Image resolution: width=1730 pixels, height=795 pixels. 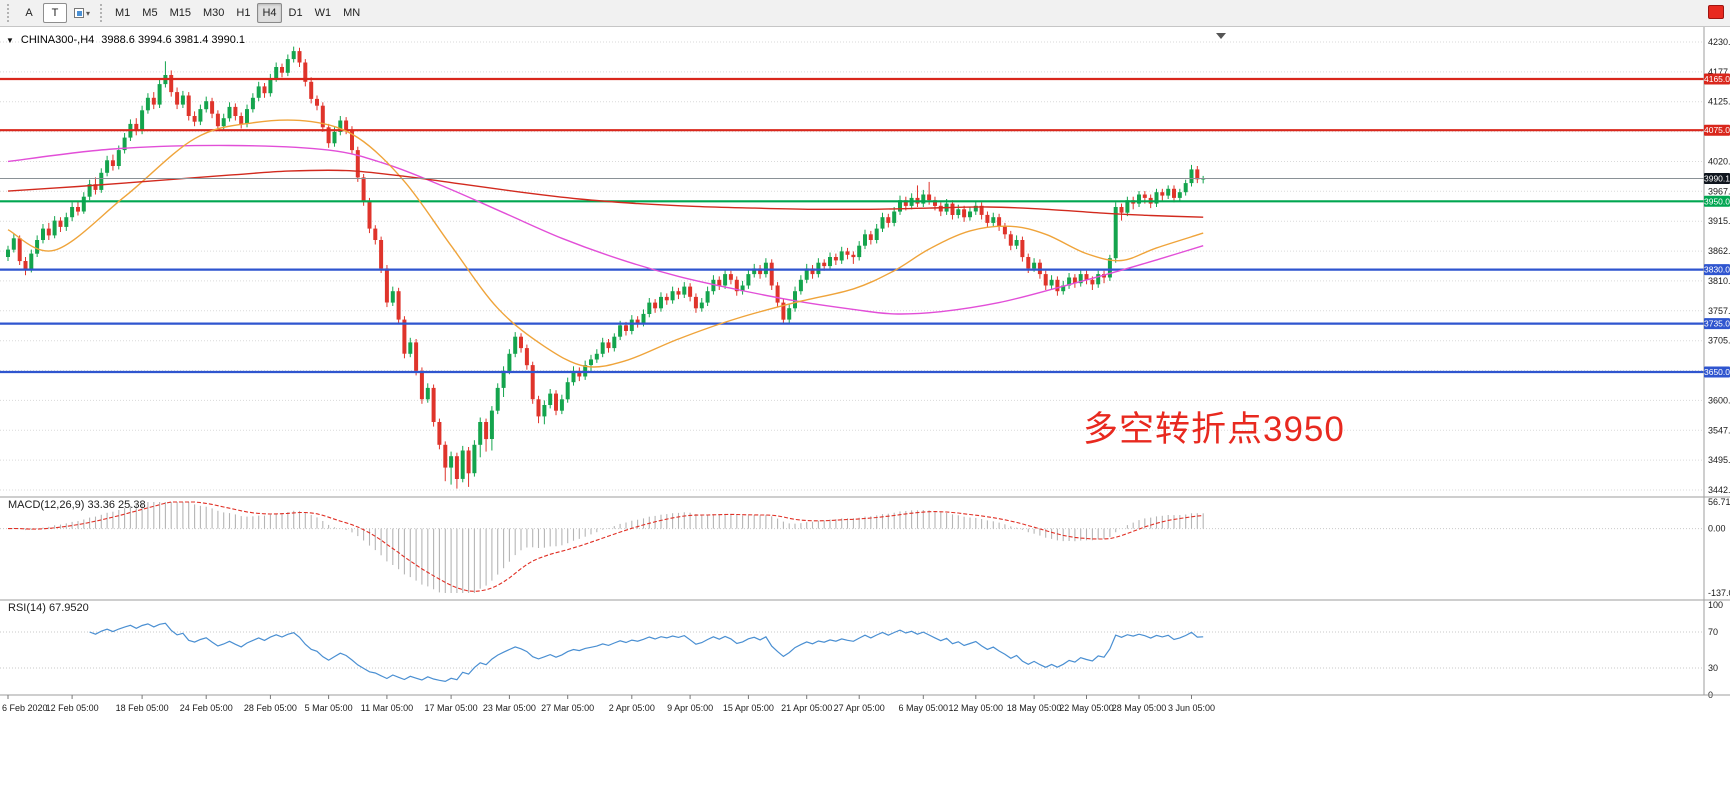 What do you see at coordinates (1713, 668) in the screenshot?
I see `svg-text: 30` at bounding box center [1713, 668].